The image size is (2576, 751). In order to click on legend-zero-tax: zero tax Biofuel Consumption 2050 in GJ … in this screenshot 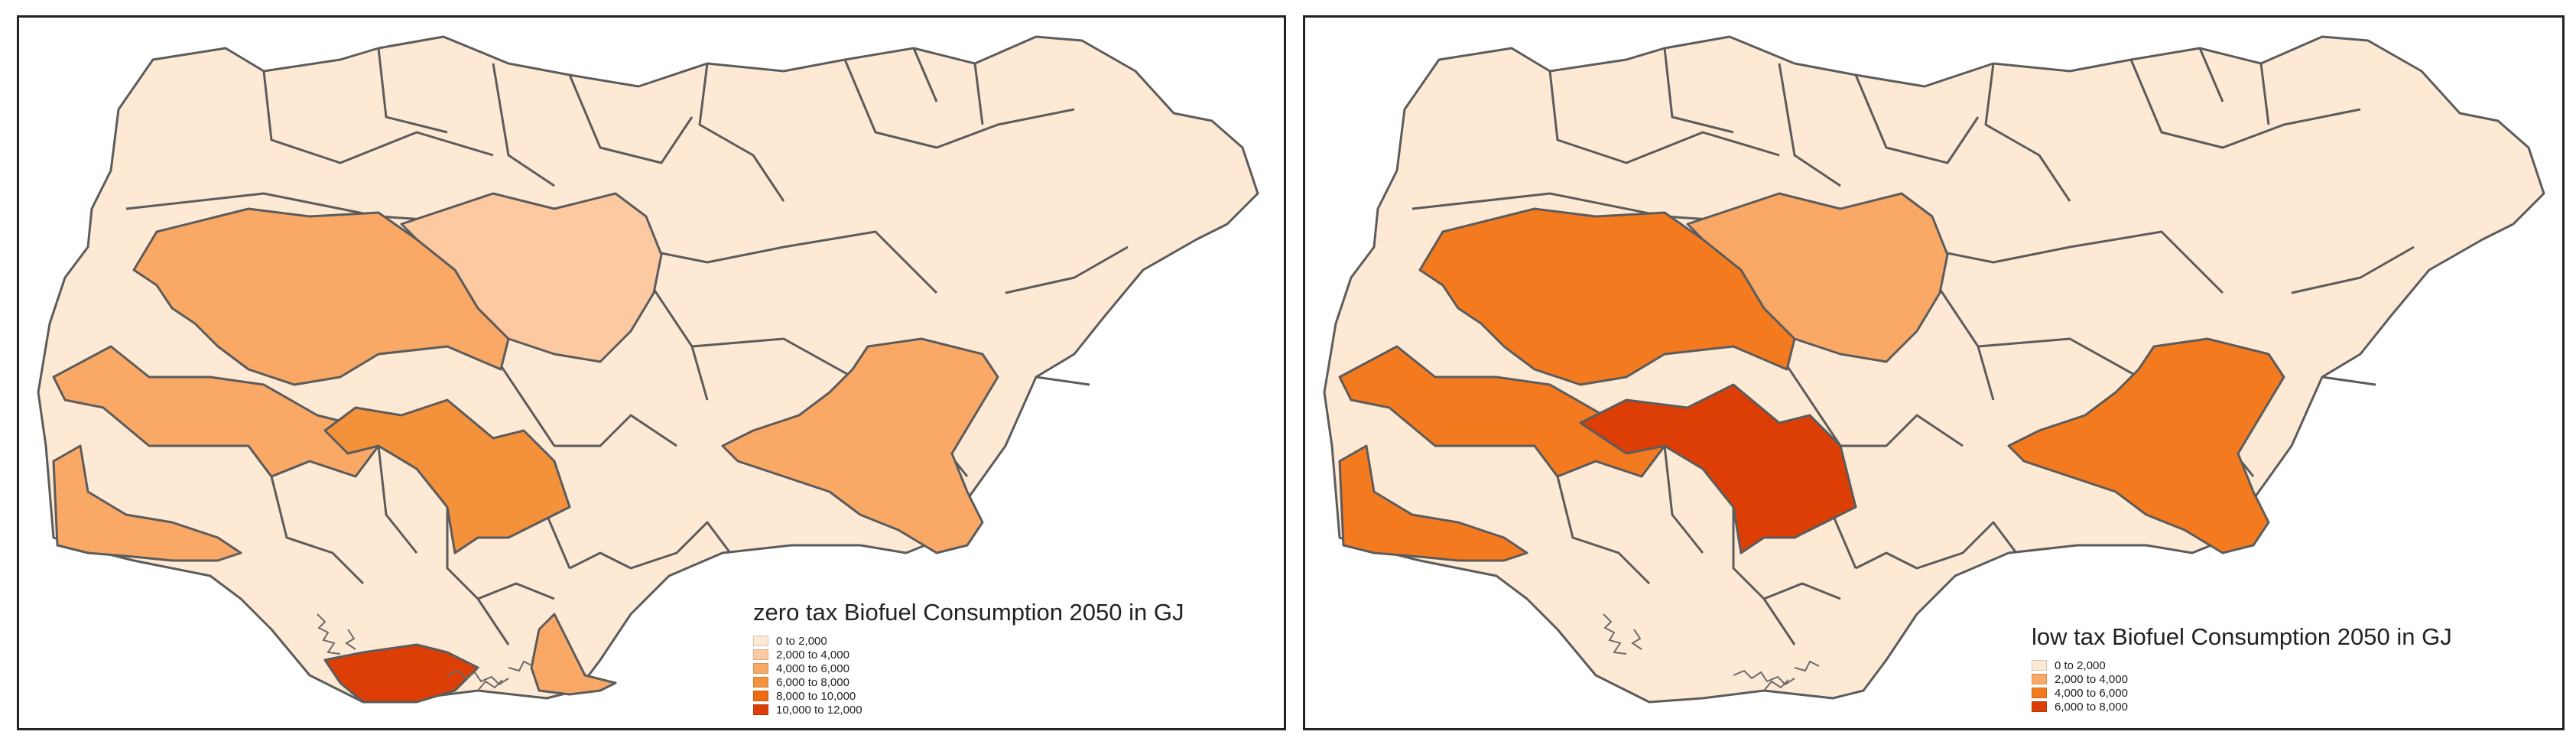, I will do `click(968, 658)`.